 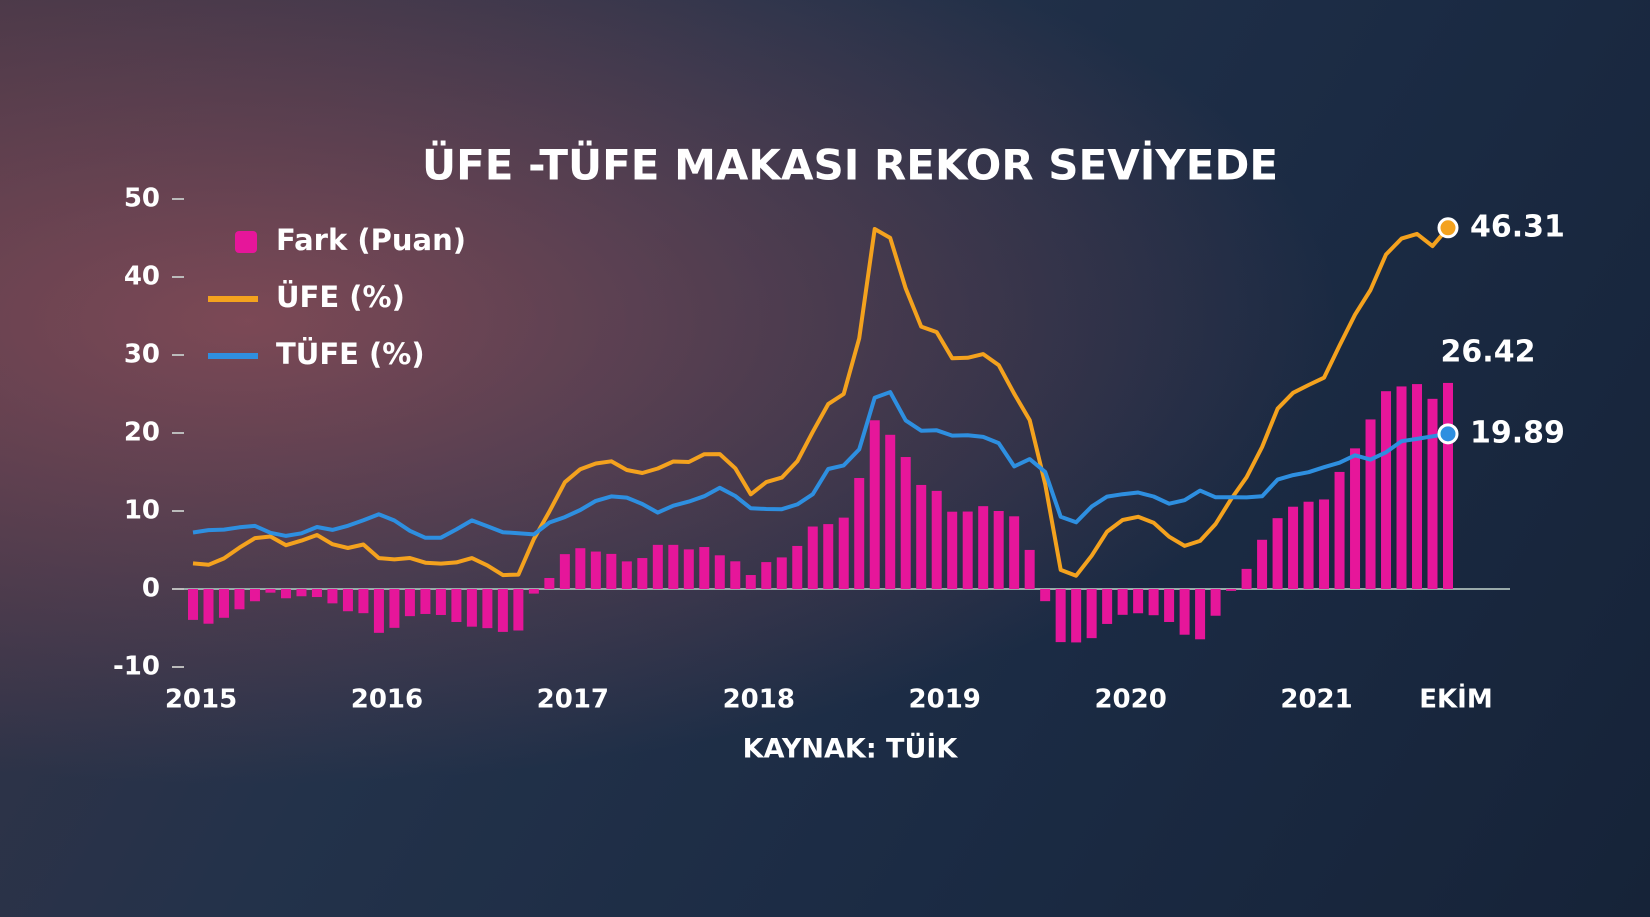 I want to click on source: KAYNAK: TÜİK, so click(x=851, y=748).